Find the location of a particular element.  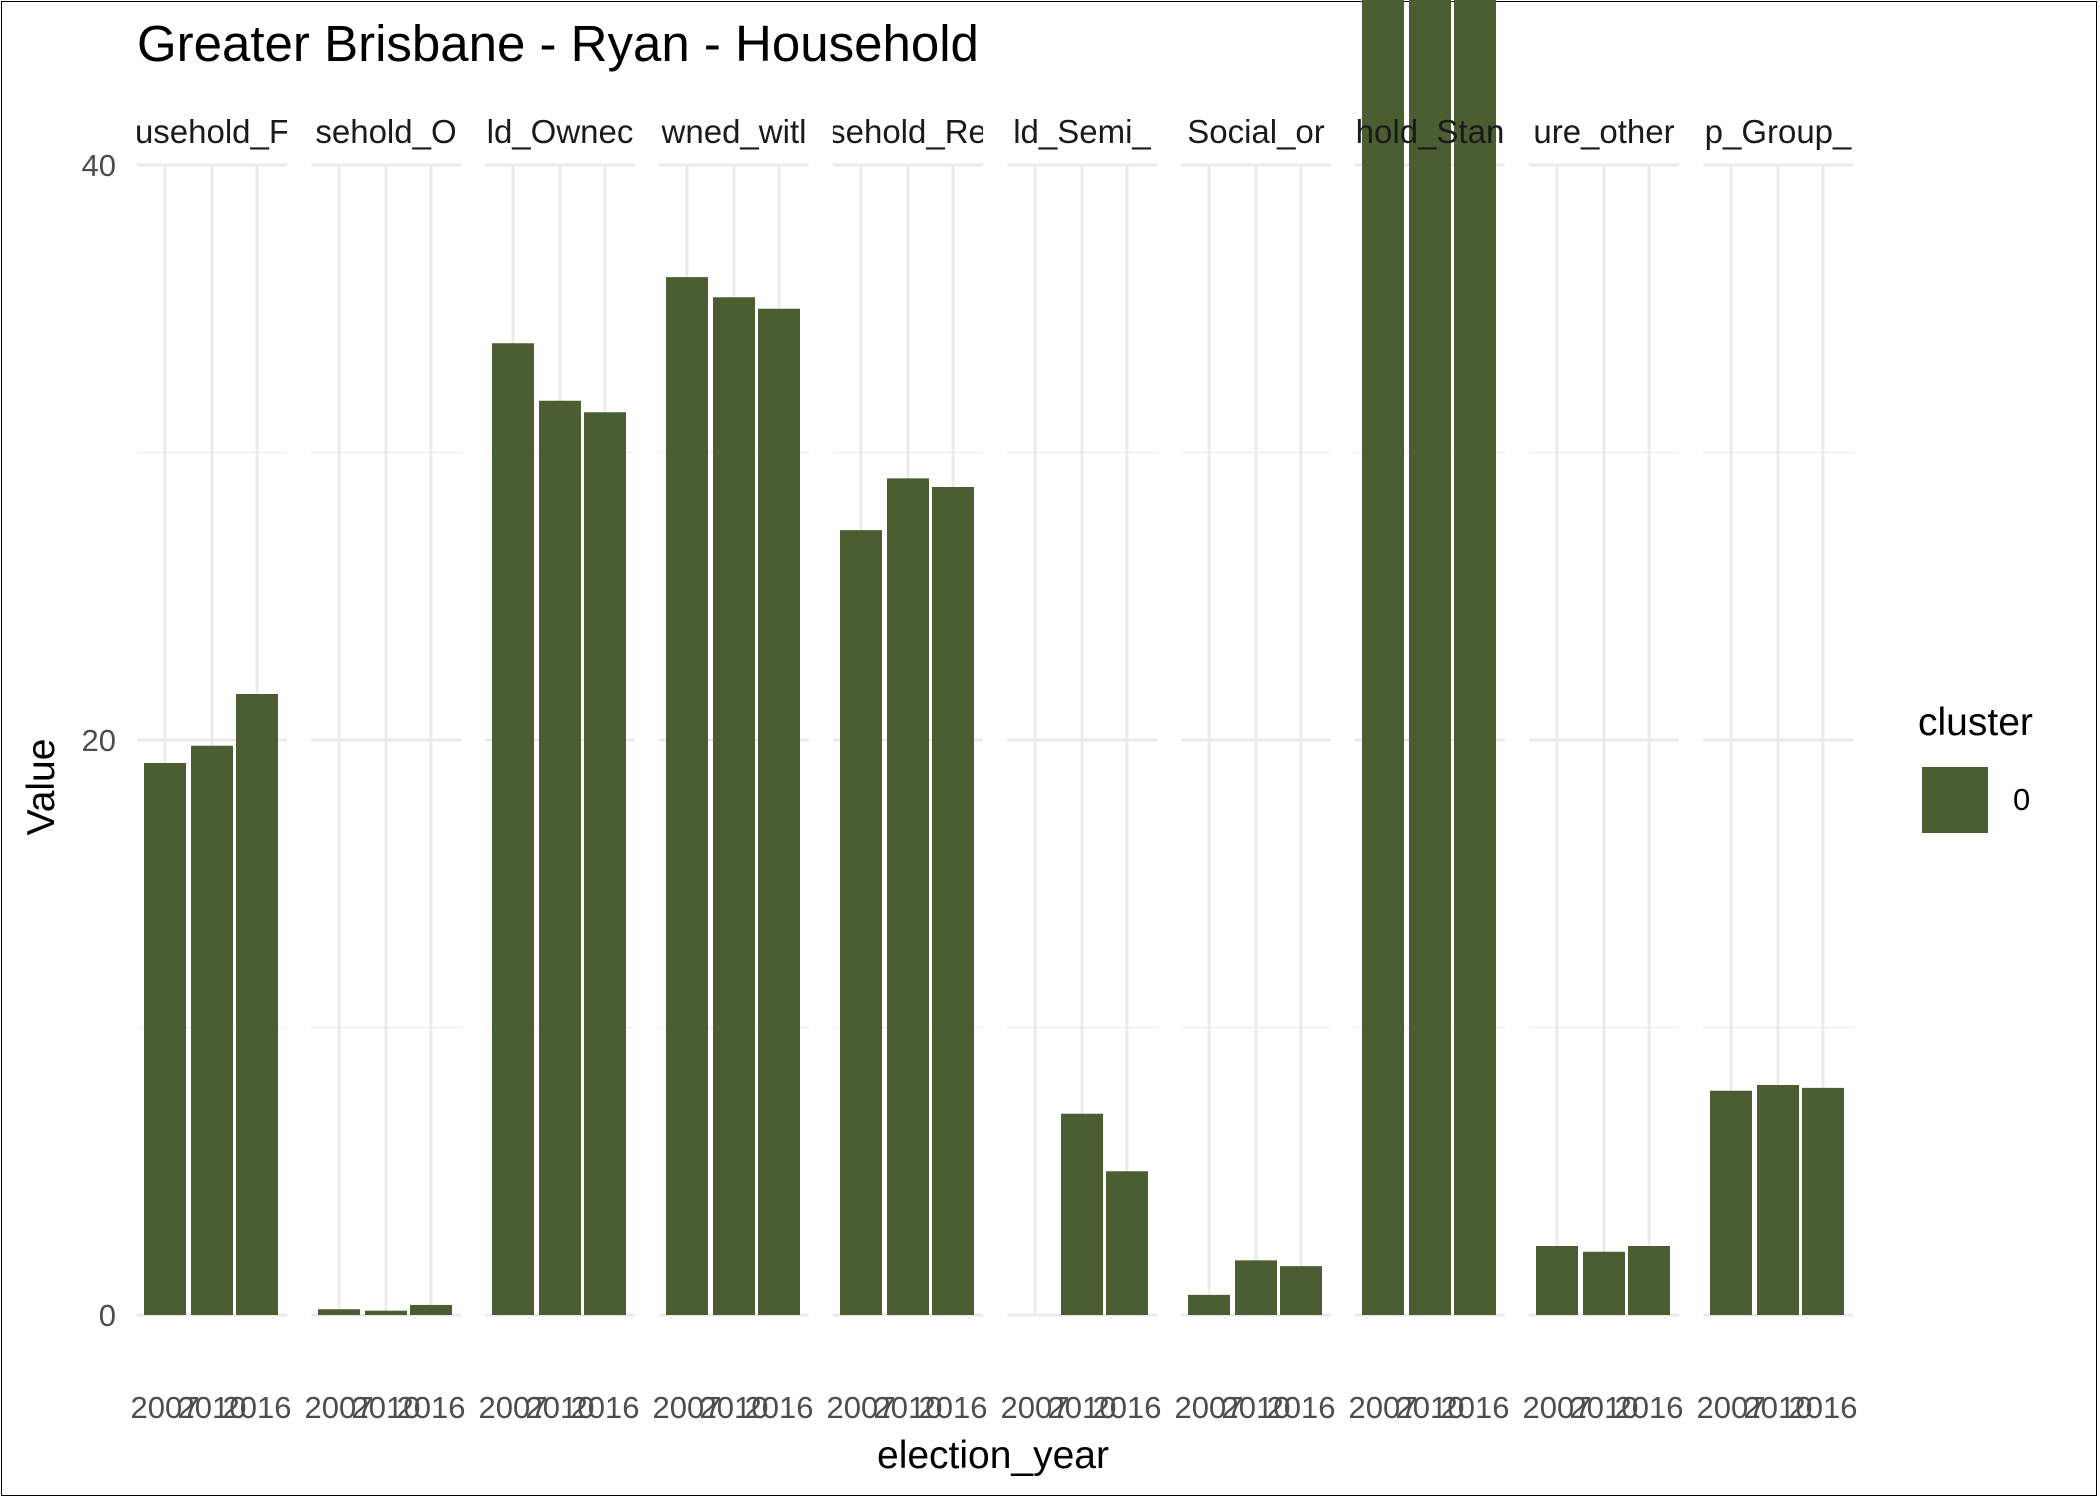

y-axis-ticks: 0204060 is located at coordinates (99, 740).